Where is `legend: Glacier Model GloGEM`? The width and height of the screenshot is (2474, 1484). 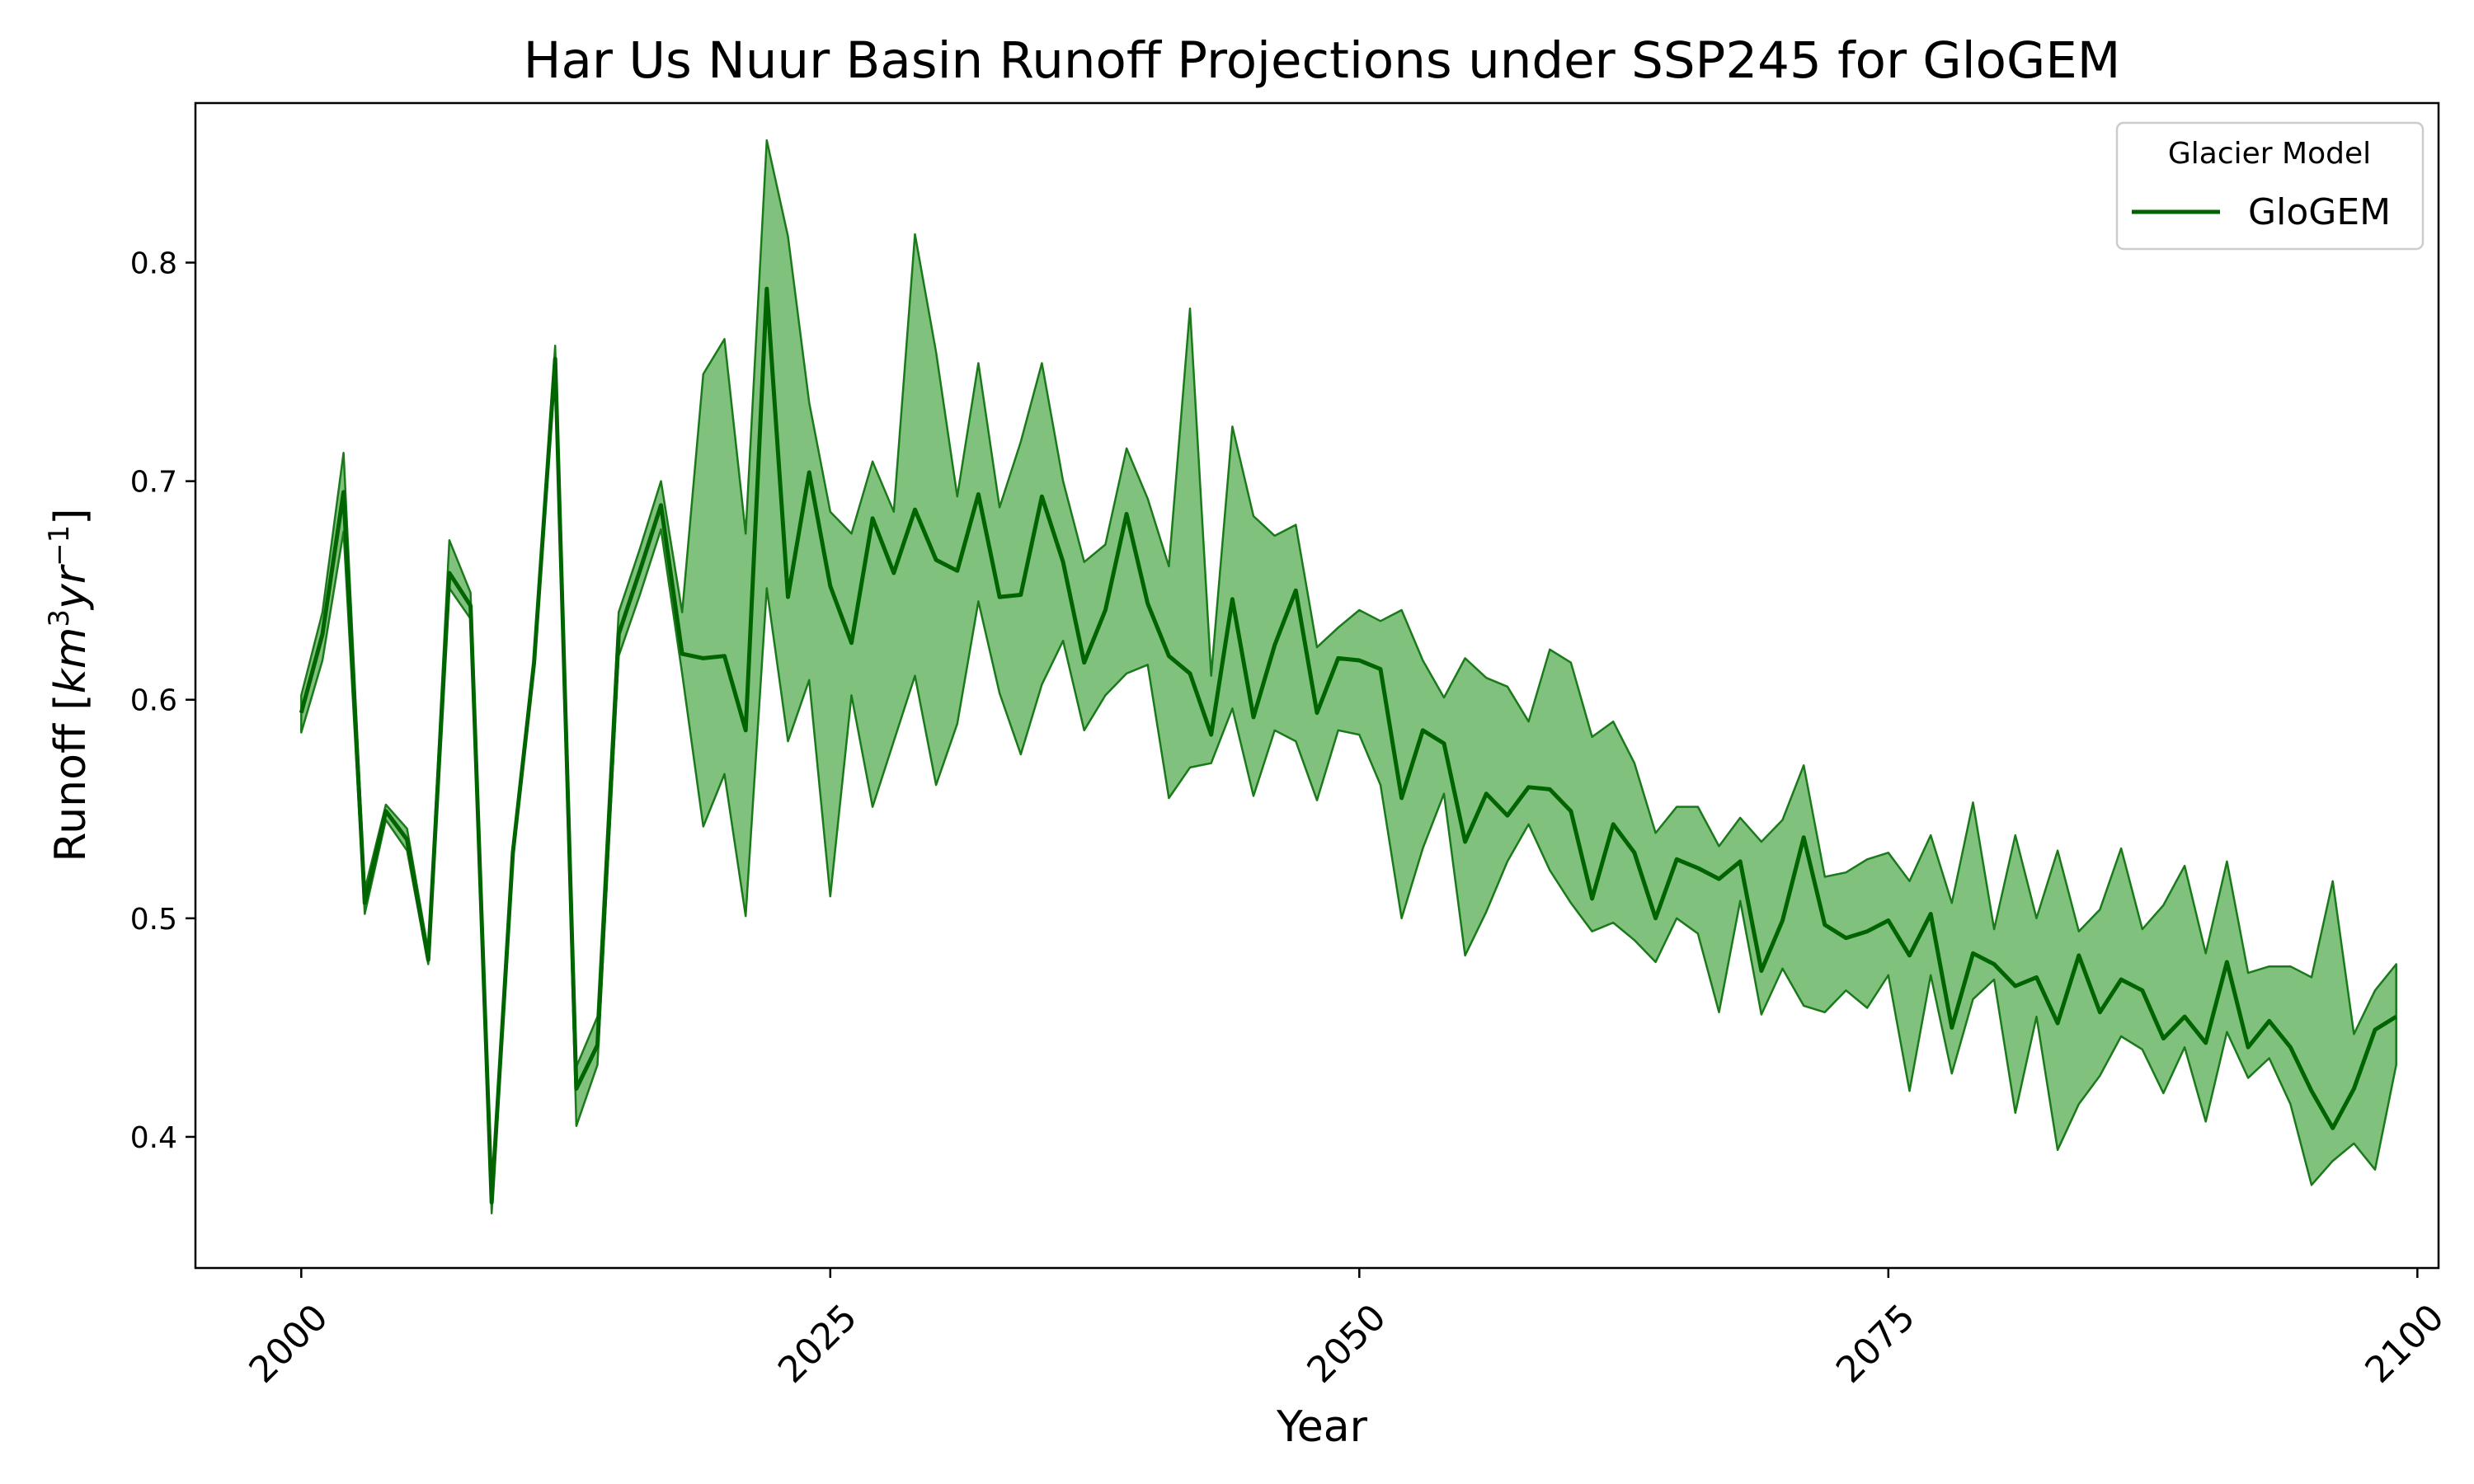 legend: Glacier Model GloGEM is located at coordinates (2270, 186).